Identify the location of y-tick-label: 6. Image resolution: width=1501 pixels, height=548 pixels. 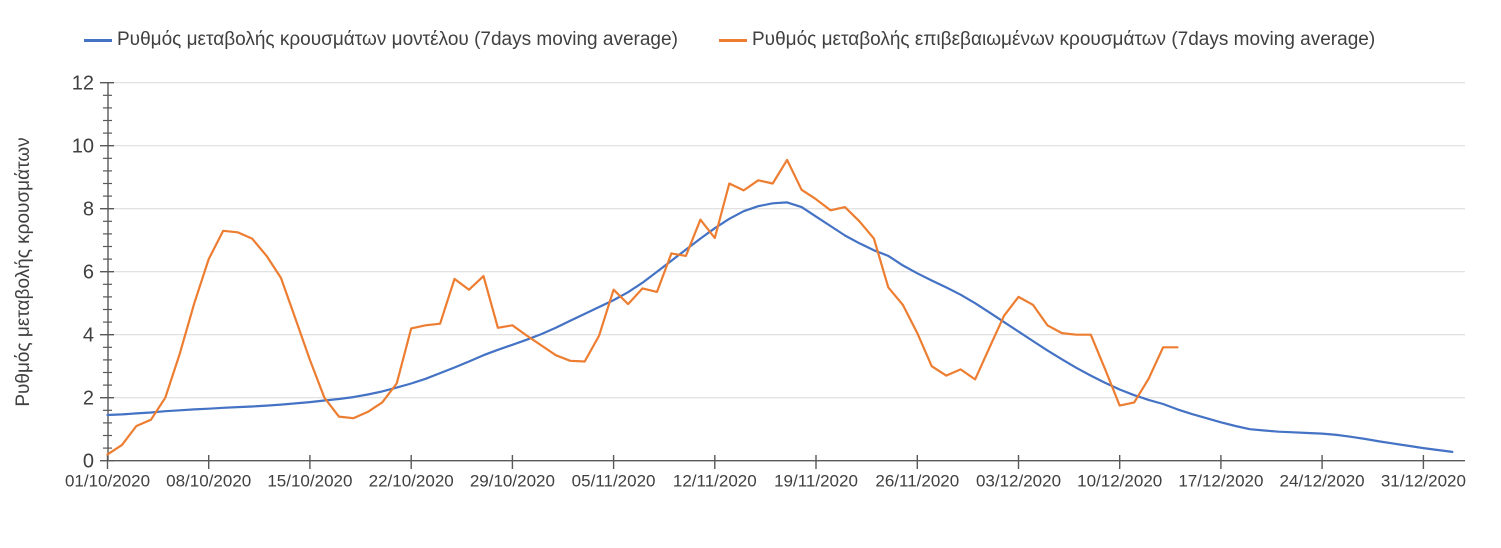
(88, 273).